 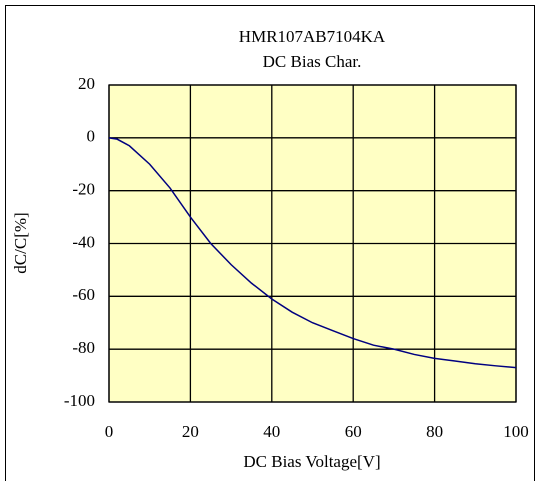 What do you see at coordinates (83, 189) in the screenshot?
I see `y-tick-label: -20` at bounding box center [83, 189].